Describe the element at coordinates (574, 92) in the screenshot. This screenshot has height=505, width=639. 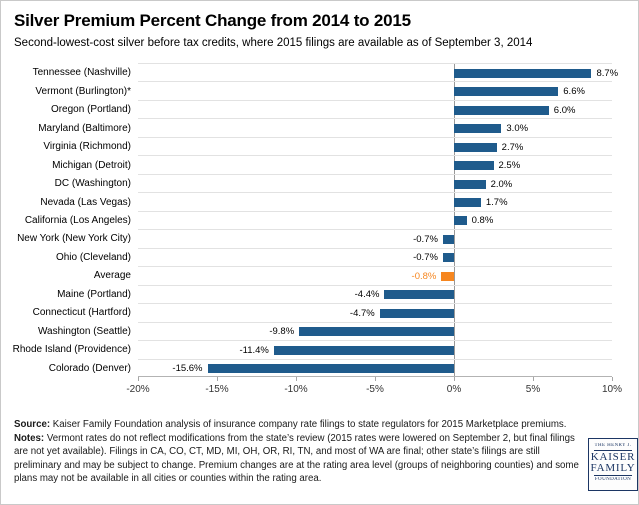
I see `value-label: 6.6%` at that location.